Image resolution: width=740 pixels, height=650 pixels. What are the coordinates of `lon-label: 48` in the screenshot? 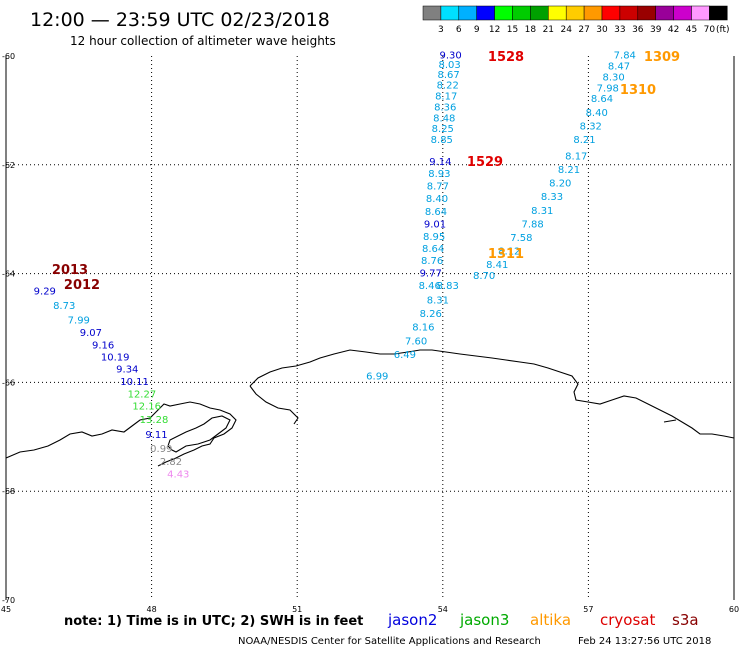 It's located at (152, 609).